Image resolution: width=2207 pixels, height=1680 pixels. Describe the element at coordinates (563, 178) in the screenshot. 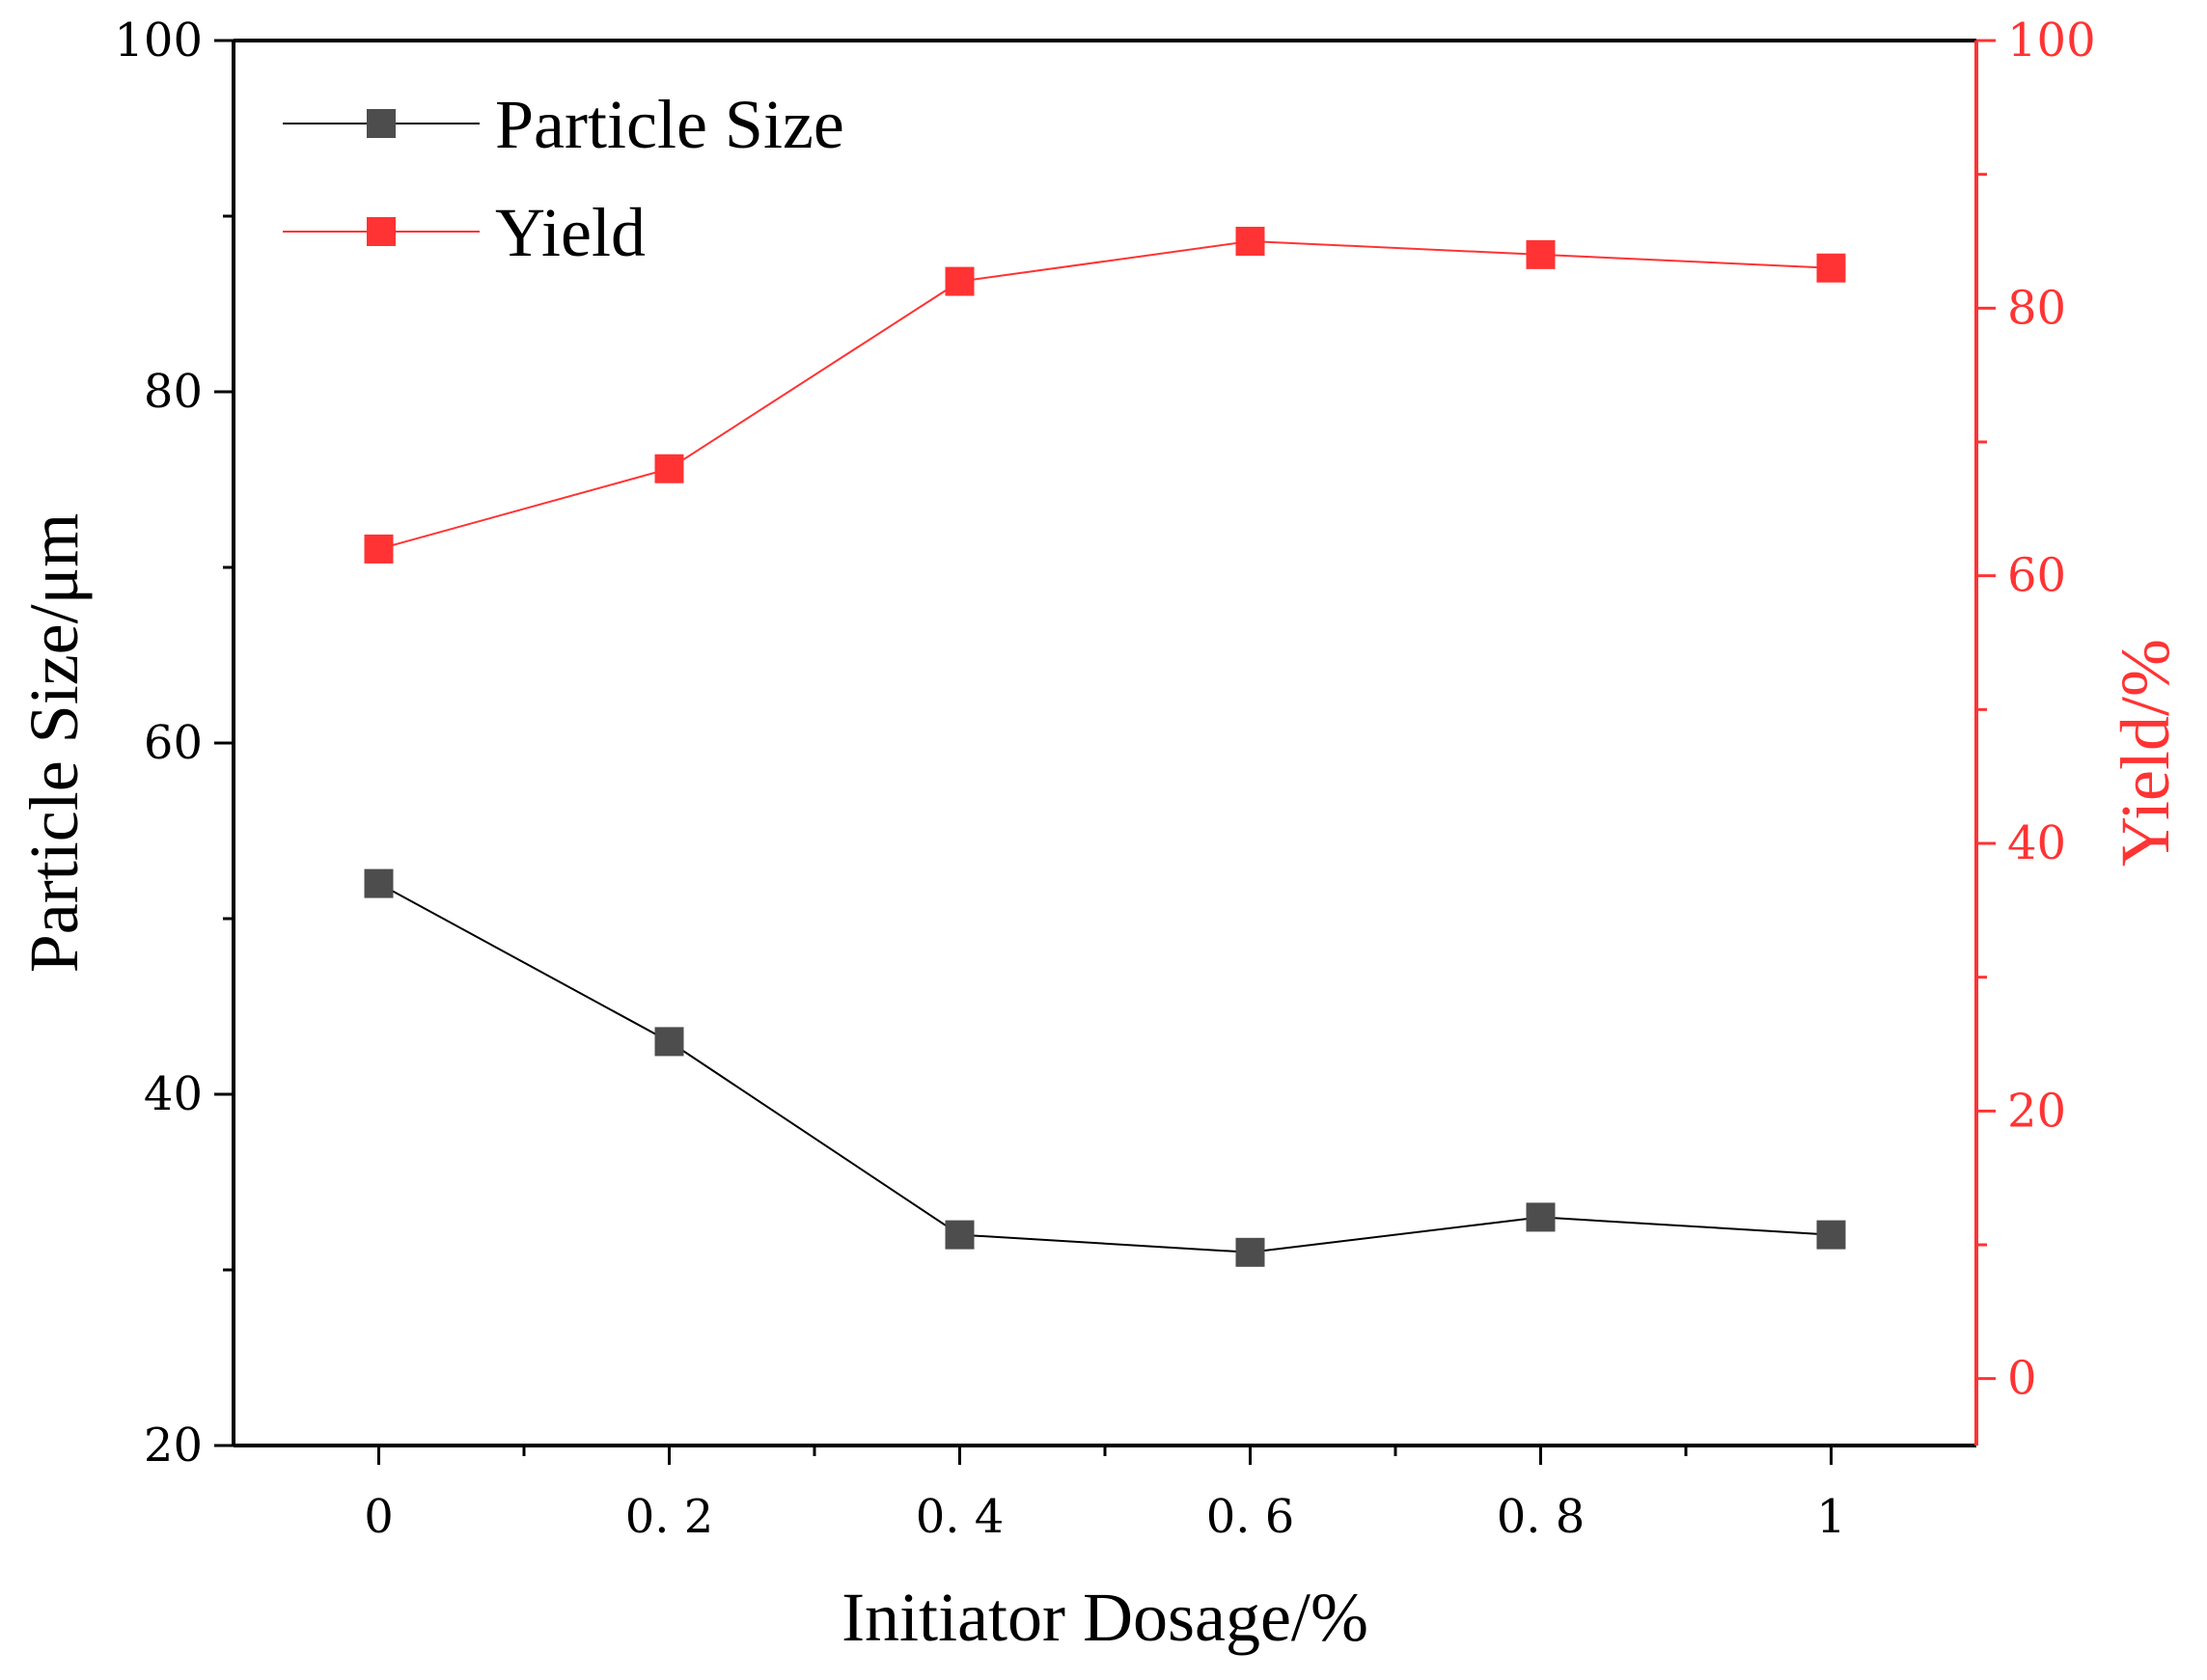

I see `legend: Particle Size Yield` at that location.